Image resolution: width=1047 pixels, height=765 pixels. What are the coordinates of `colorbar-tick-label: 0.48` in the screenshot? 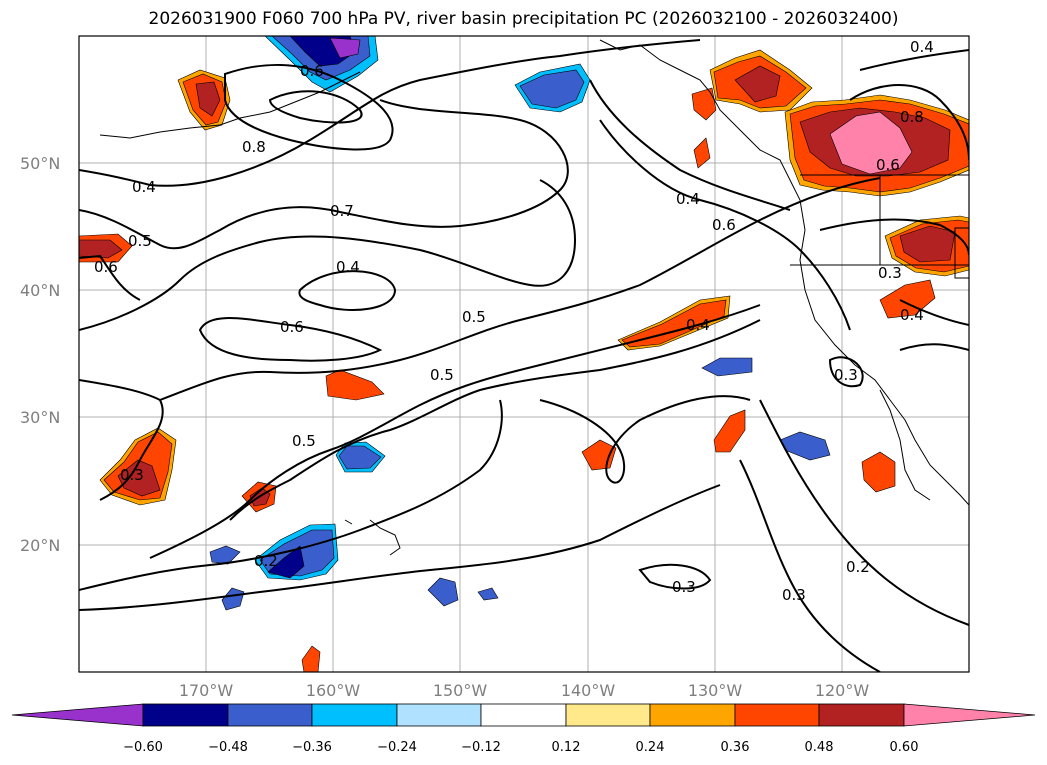 It's located at (819, 747).